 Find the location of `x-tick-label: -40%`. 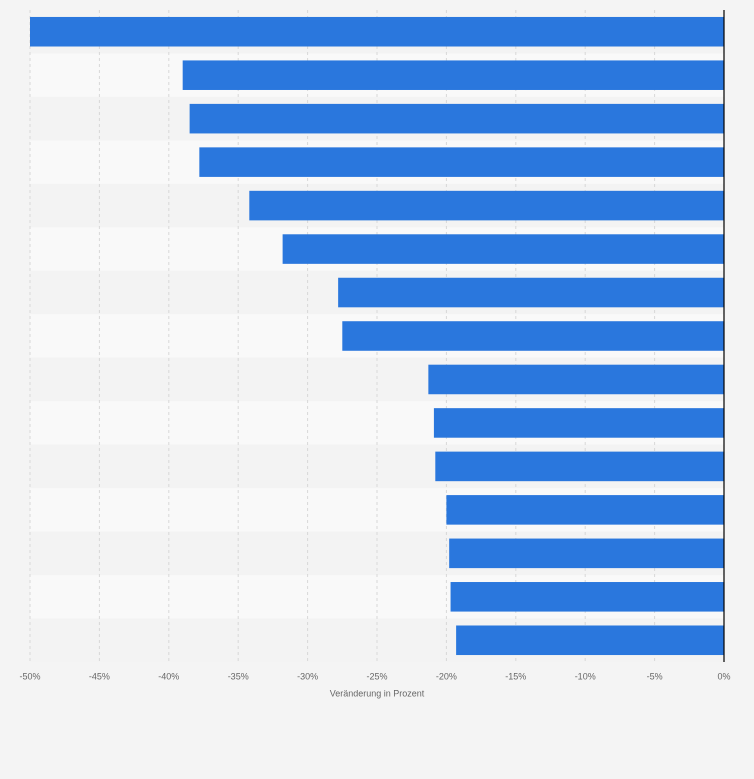

x-tick-label: -40% is located at coordinates (168, 676).